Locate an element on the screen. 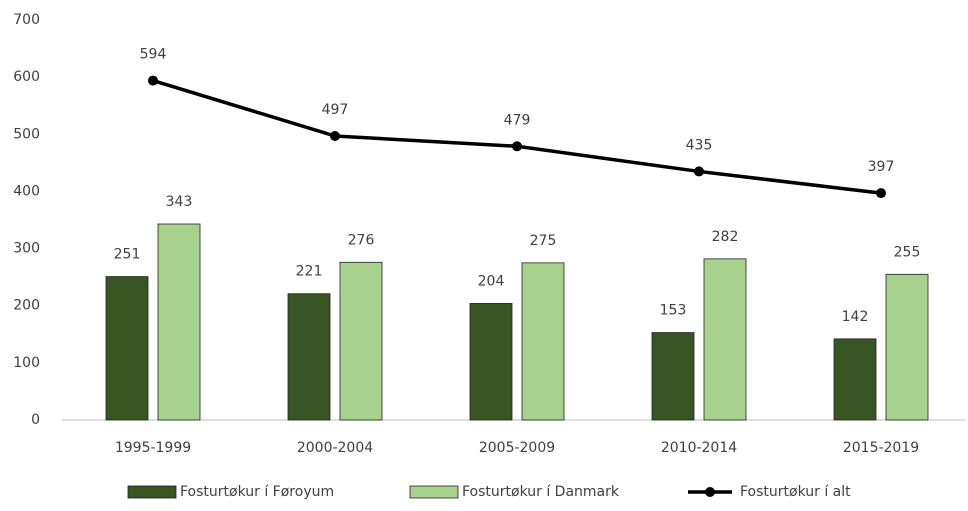 This screenshot has height=511, width=968. data-label: 142 is located at coordinates (855, 317).